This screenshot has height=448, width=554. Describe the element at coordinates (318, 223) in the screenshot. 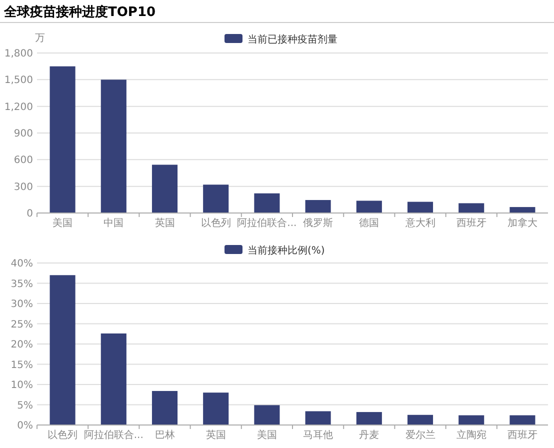

I see `x-tick-label: 俄罗斯` at that location.